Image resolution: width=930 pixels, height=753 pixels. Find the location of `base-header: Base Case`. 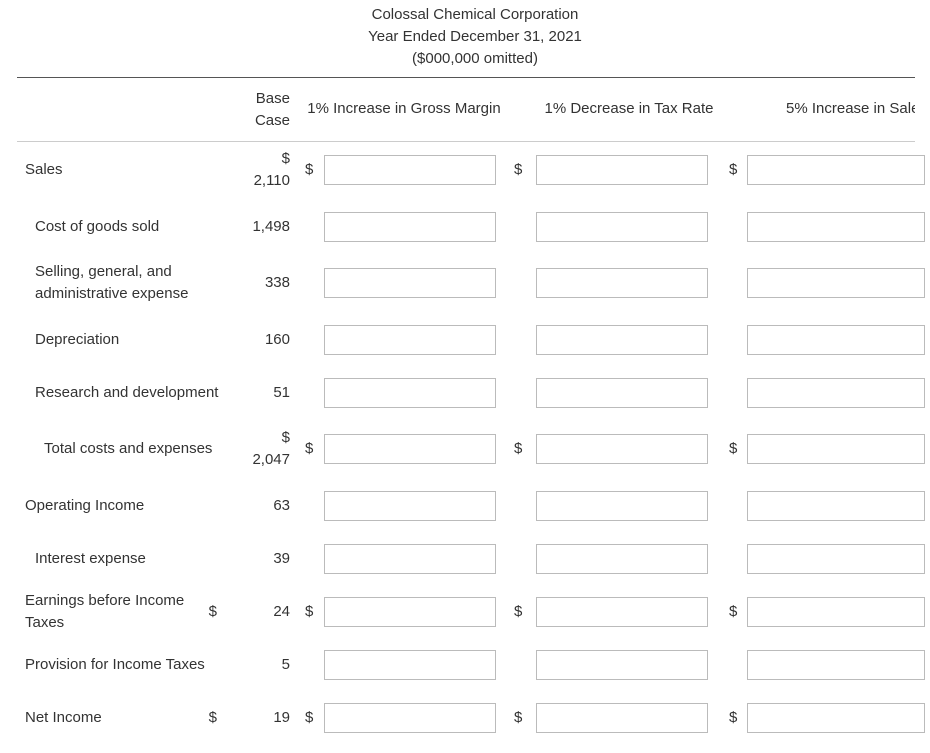

base-header: Base Case is located at coordinates (272, 109).